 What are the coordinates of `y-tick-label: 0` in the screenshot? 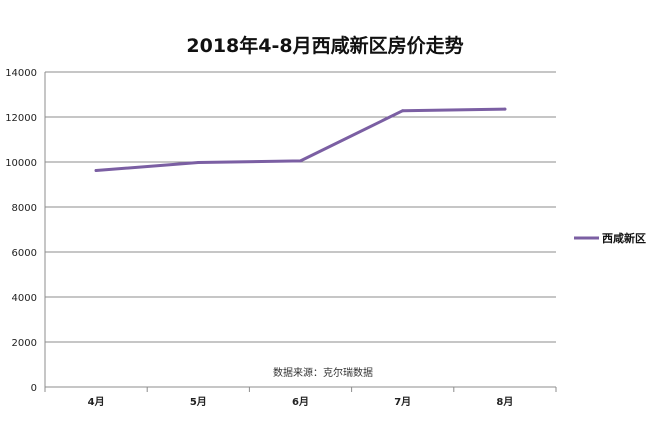 It's located at (34, 388).